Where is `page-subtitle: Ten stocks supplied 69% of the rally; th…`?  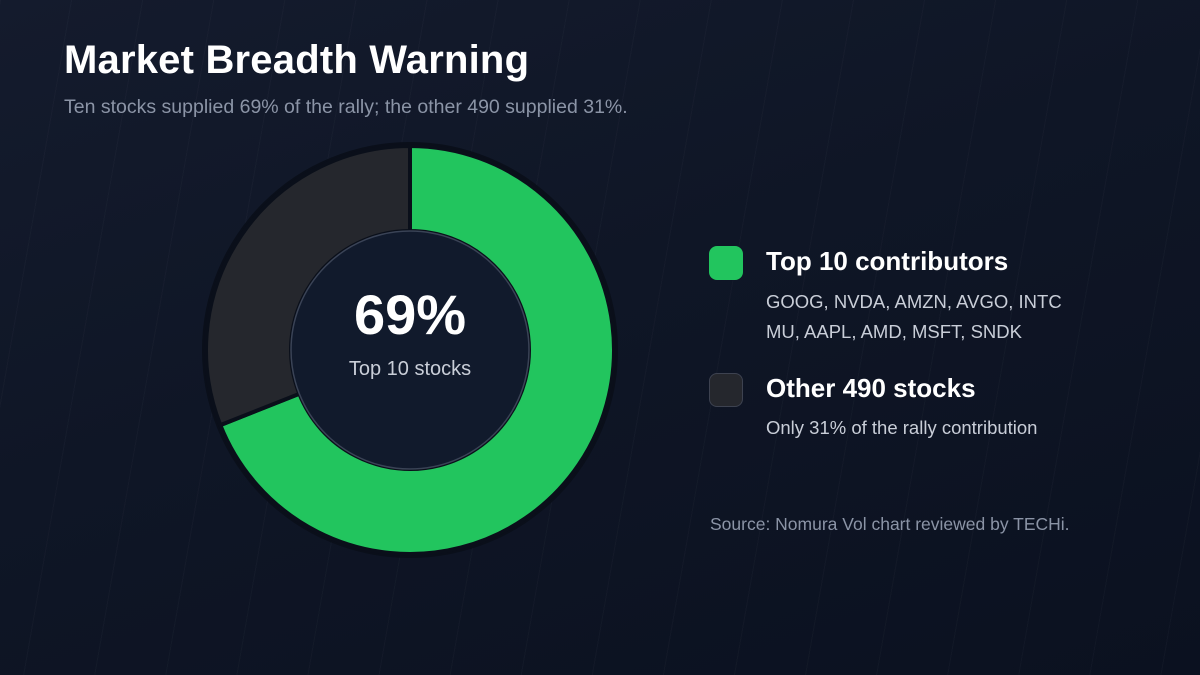
page-subtitle: Ten stocks supplied 69% of the rally; th… is located at coordinates (346, 107).